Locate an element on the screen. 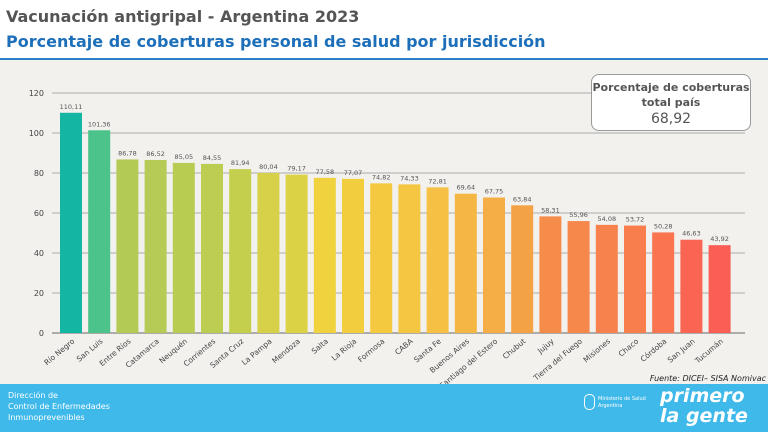 This screenshot has height=432, width=768. data-label: 43,92 is located at coordinates (719, 239).